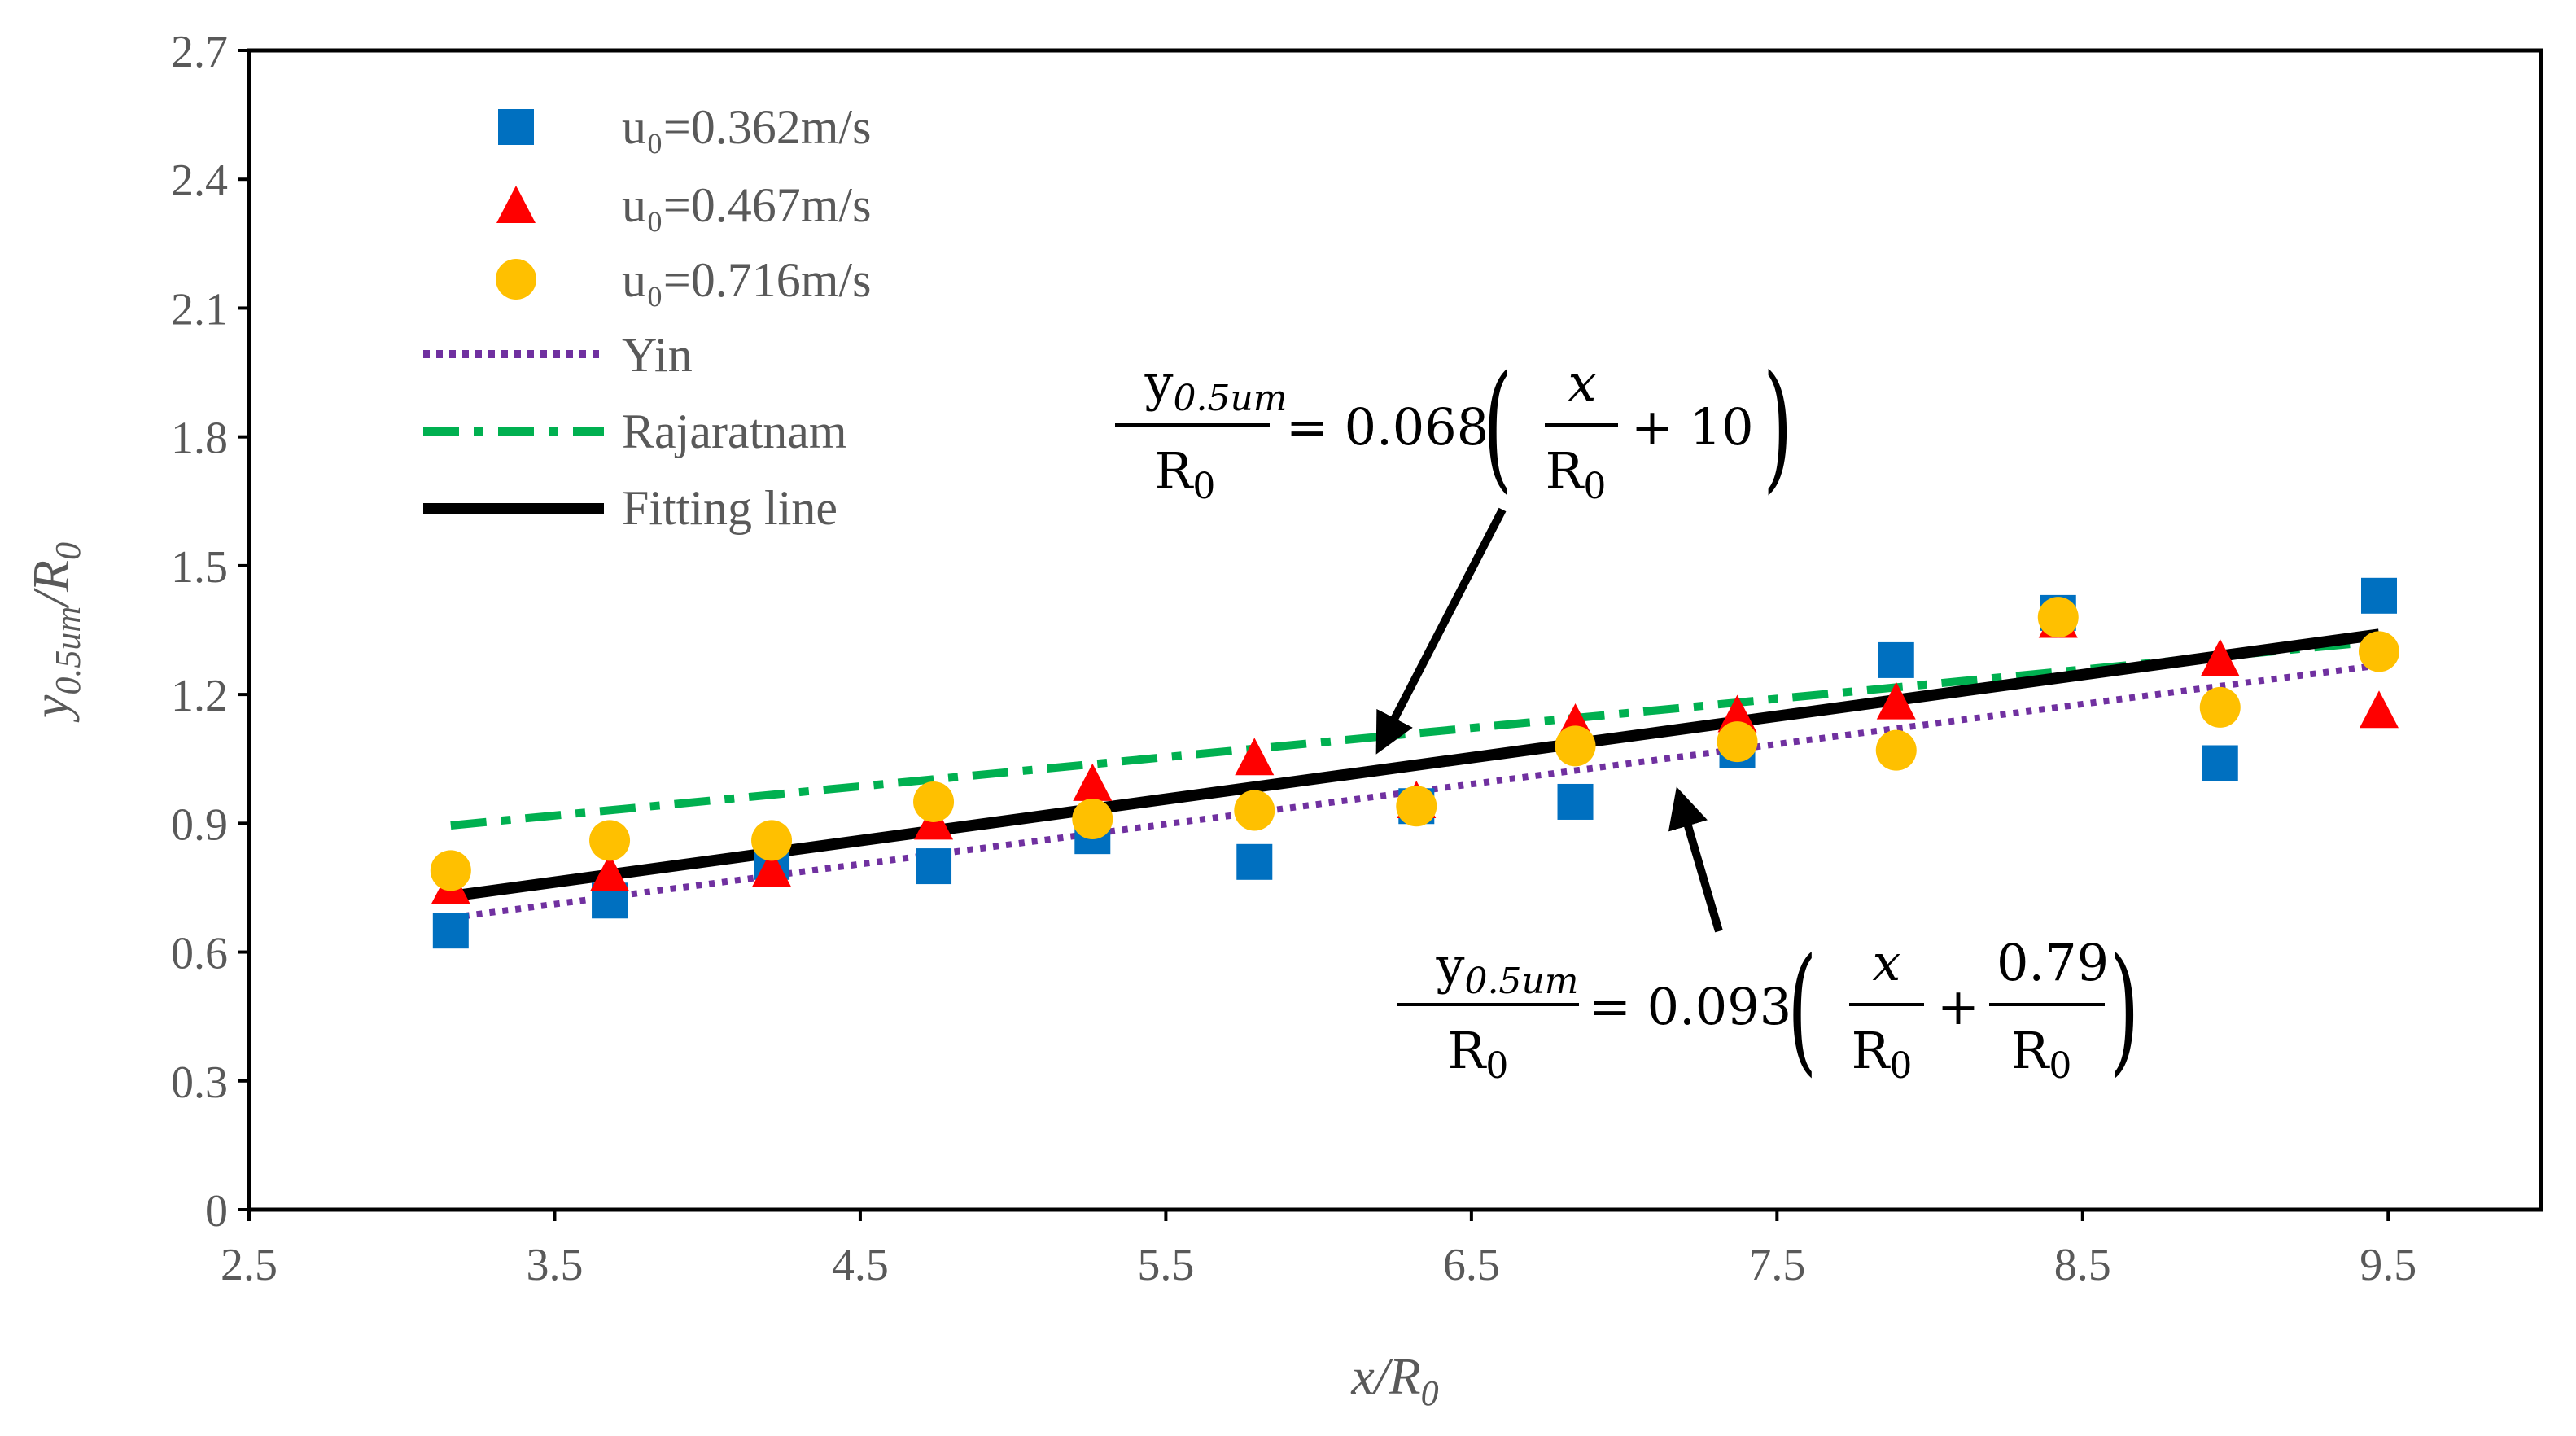  Describe the element at coordinates (1778, 427) in the screenshot. I see `eq1-right-paren: )` at that location.